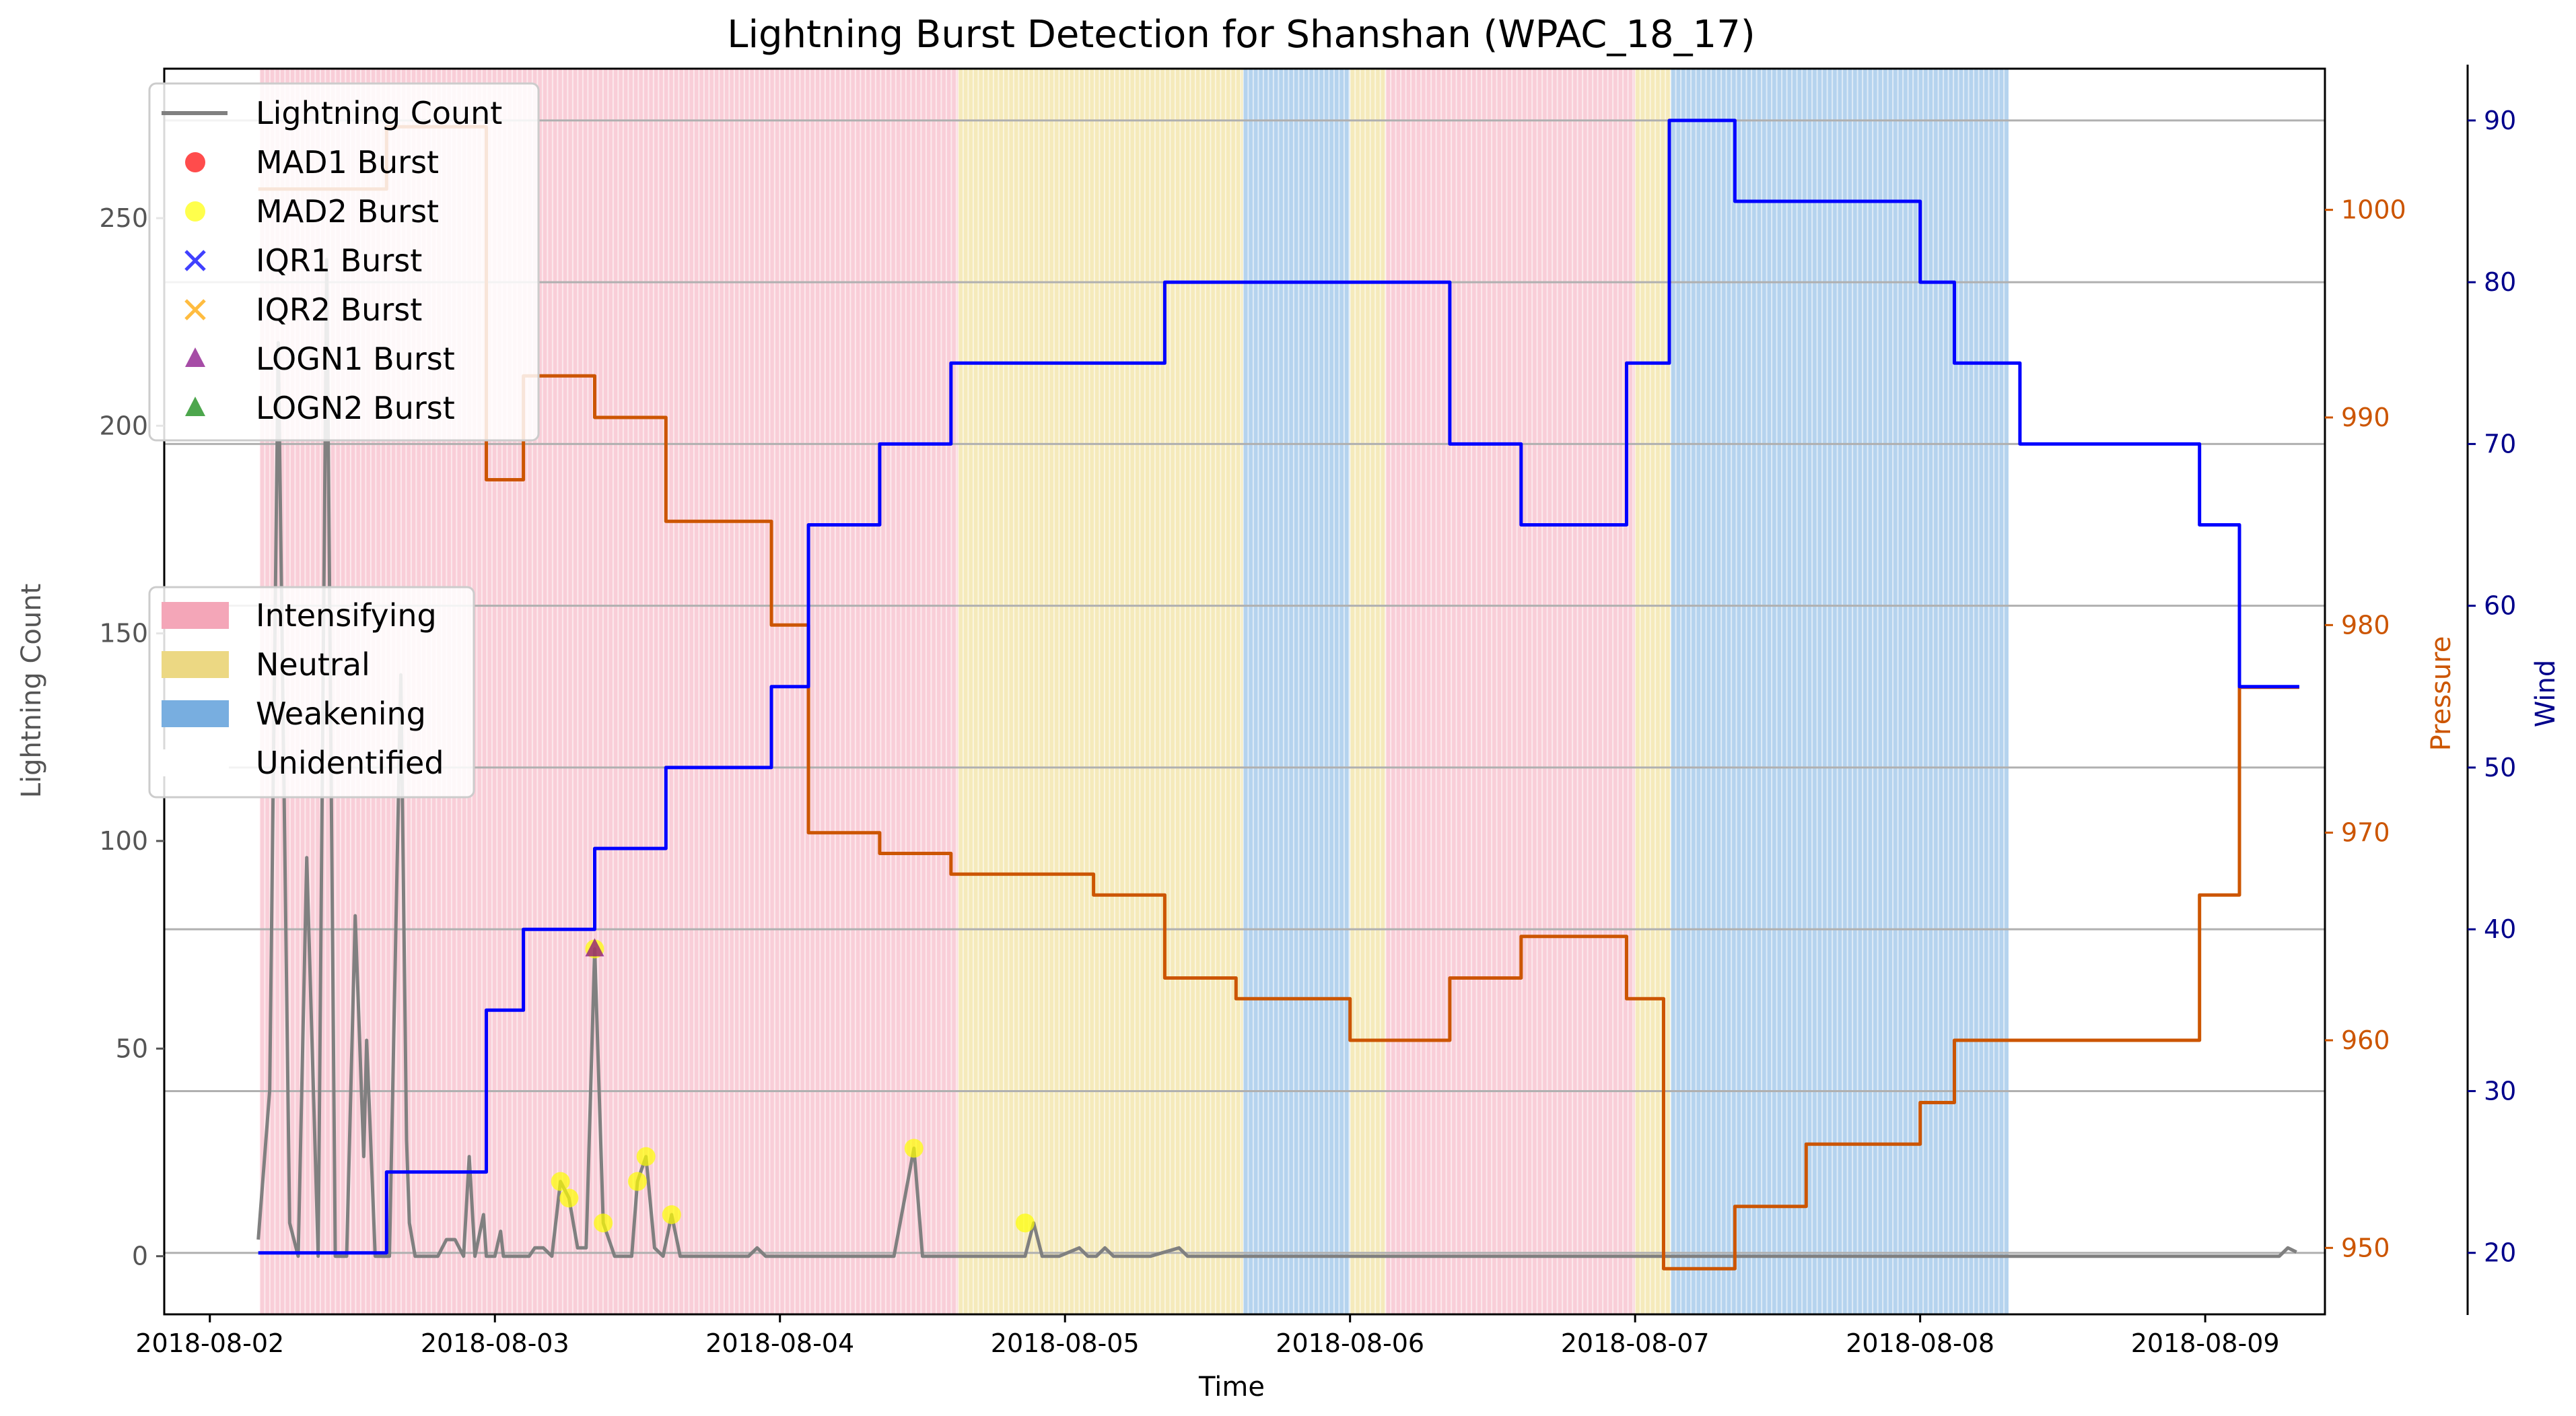 This screenshot has width=2576, height=1416. I want to click on y-tick-label-left: 250, so click(123, 218).